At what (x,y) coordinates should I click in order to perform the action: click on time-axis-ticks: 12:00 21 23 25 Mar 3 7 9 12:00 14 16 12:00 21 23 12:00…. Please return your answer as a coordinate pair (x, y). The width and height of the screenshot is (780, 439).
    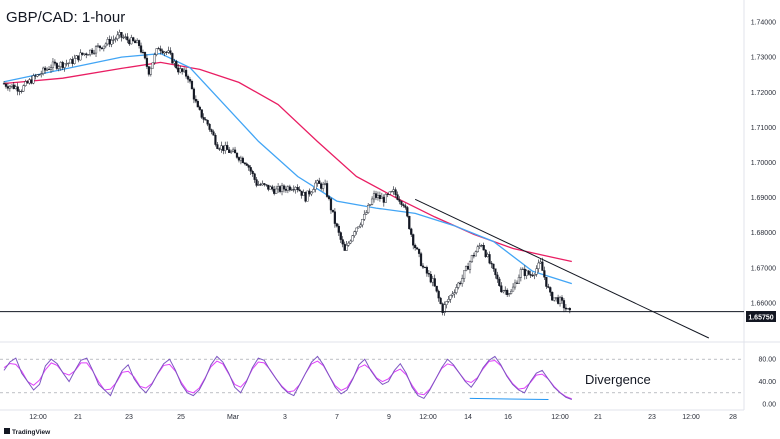
    Looking at the image, I should click on (383, 417).